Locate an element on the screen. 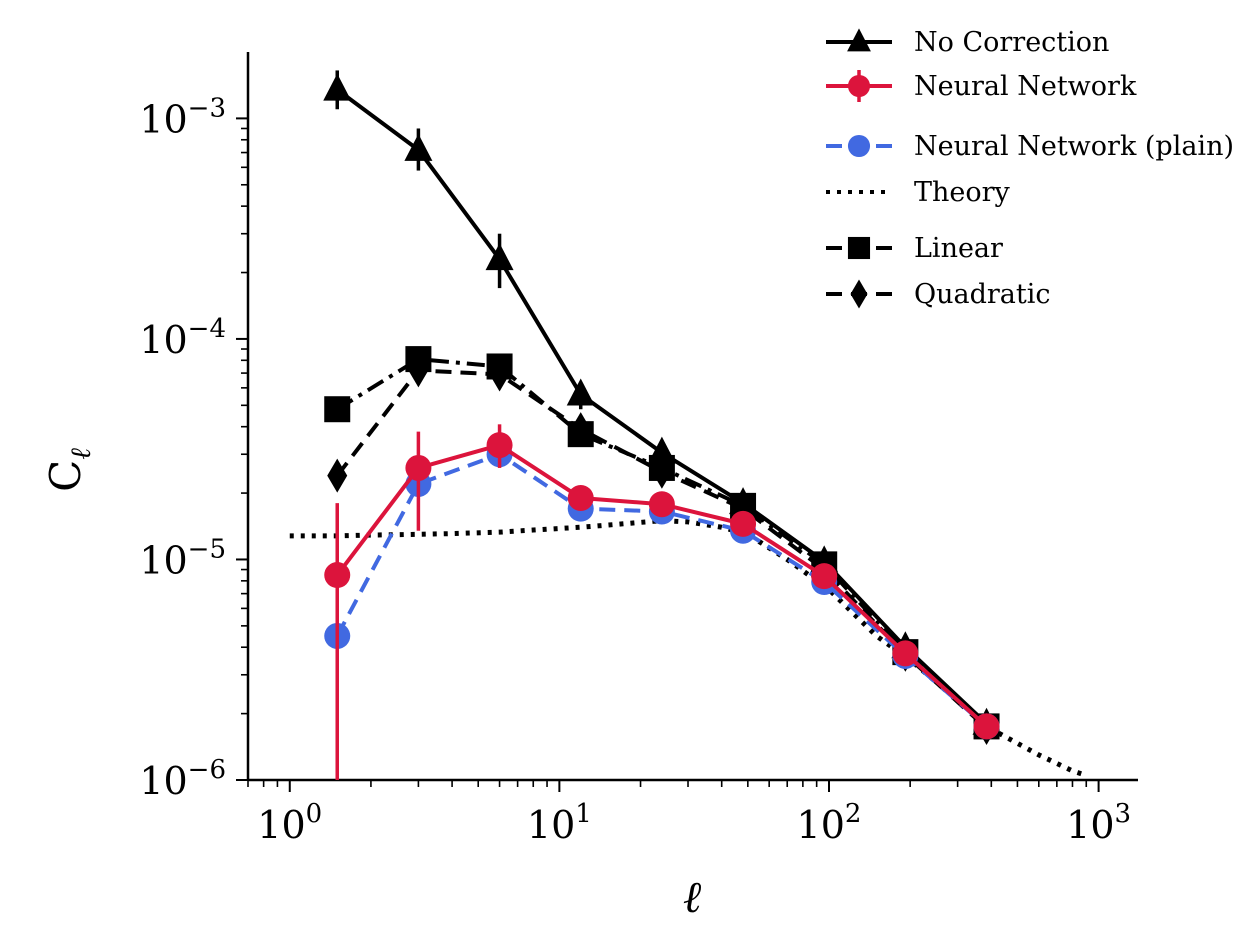  legend-marker-no-correction is located at coordinates (859, 40).